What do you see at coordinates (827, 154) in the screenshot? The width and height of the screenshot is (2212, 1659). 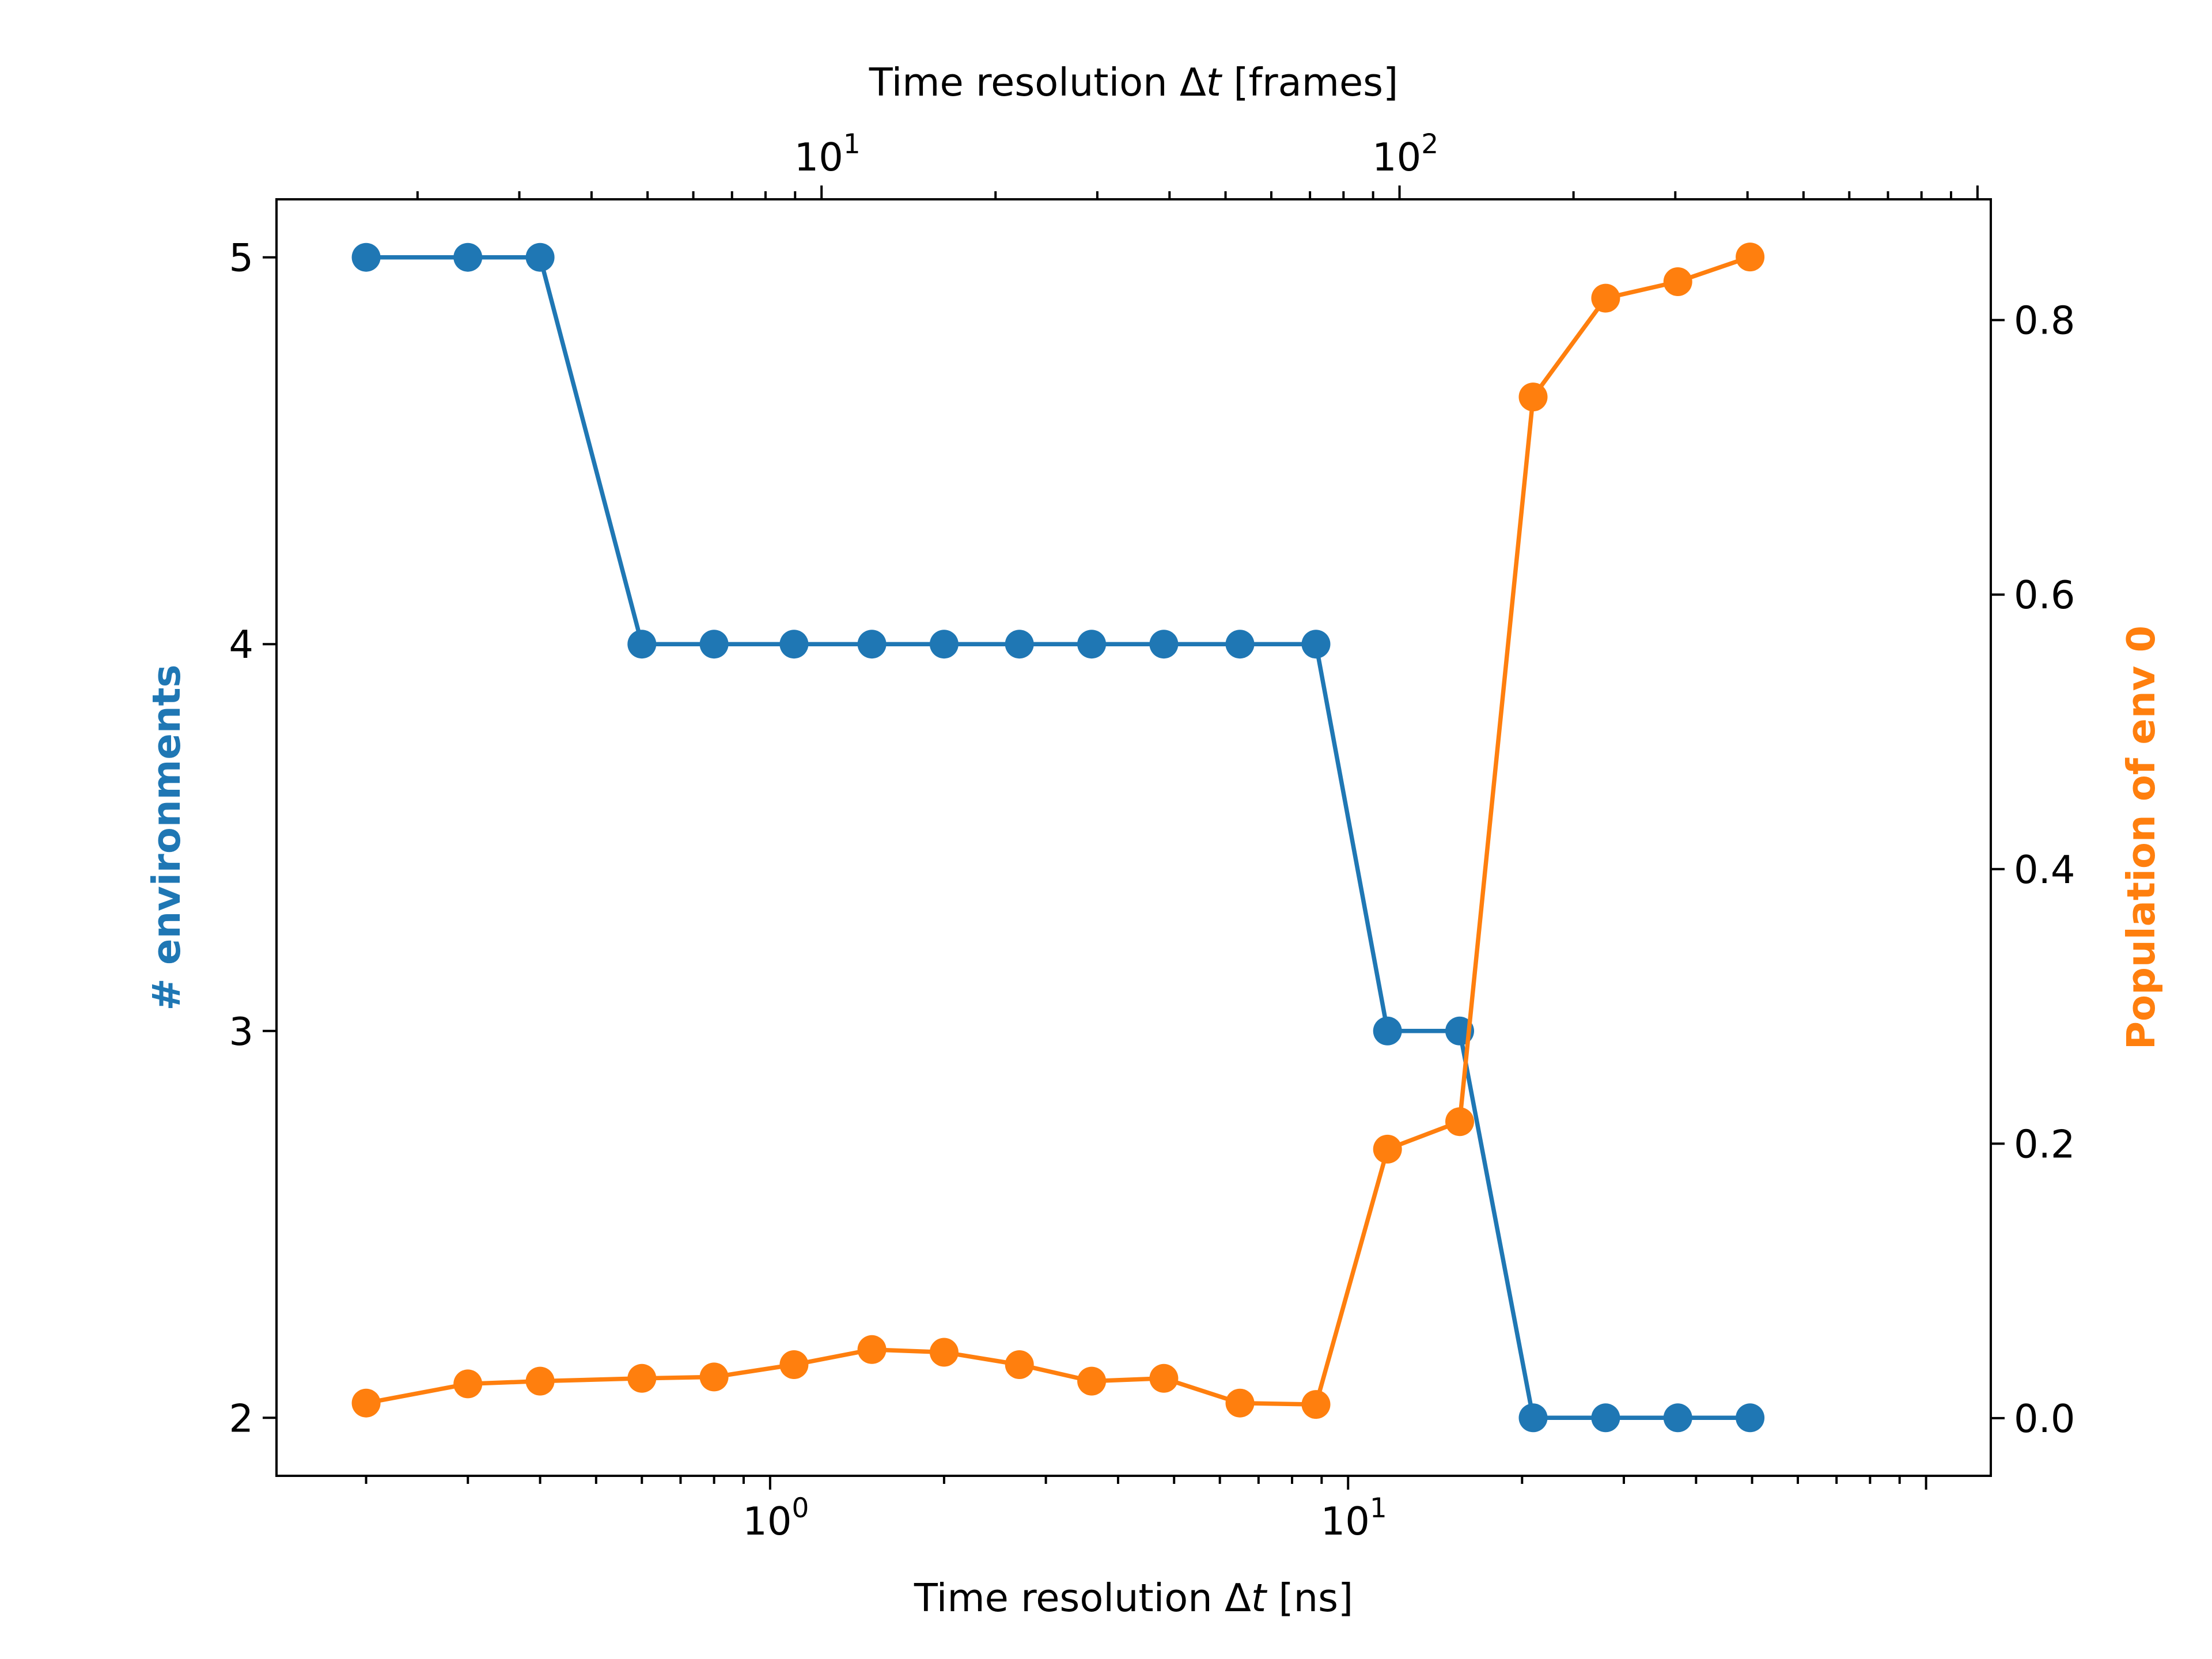 I see `x-tick-label-top: 10¹` at bounding box center [827, 154].